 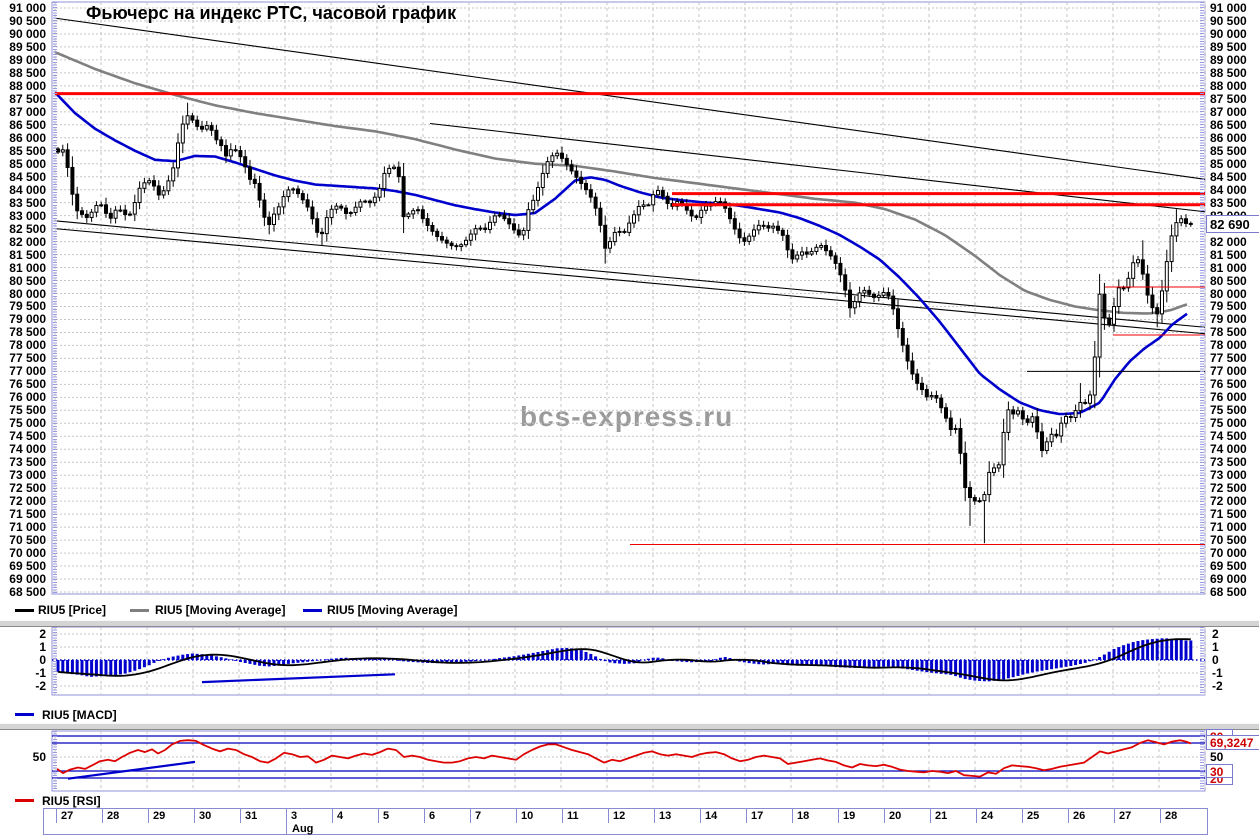 What do you see at coordinates (1228, 397) in the screenshot?
I see `price-tick-label-right: 76 000` at bounding box center [1228, 397].